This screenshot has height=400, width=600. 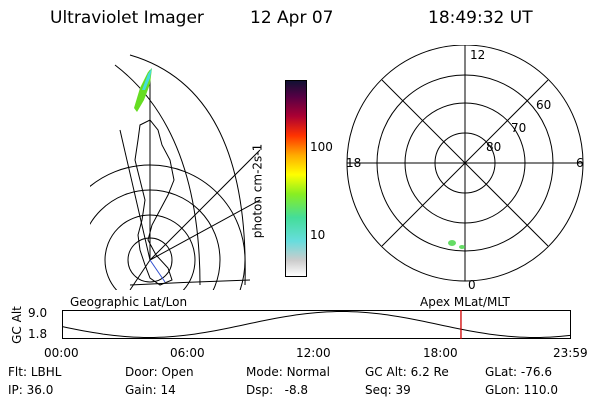 I want to click on colorbar-tick-100: 100, so click(x=321, y=147).